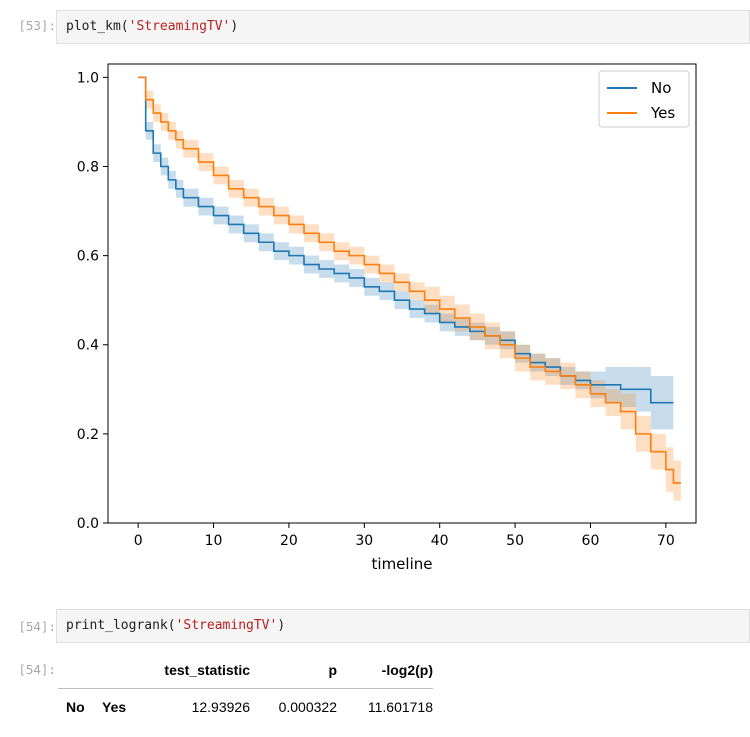 This screenshot has width=750, height=737. Describe the element at coordinates (644, 99) in the screenshot. I see `legend-box` at that location.